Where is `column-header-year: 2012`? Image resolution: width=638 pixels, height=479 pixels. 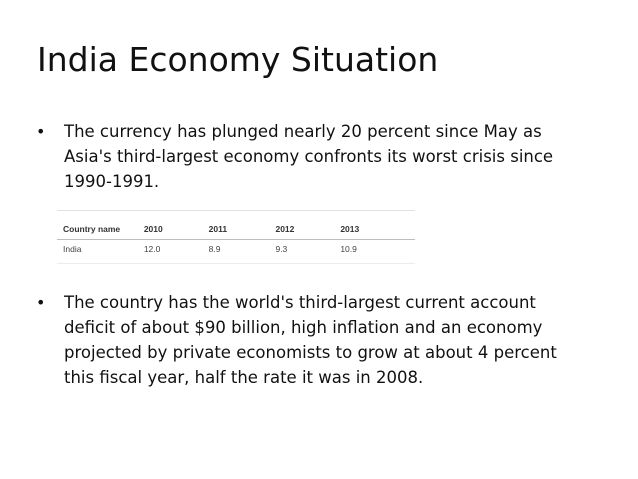 column-header-year: 2012 is located at coordinates (308, 225).